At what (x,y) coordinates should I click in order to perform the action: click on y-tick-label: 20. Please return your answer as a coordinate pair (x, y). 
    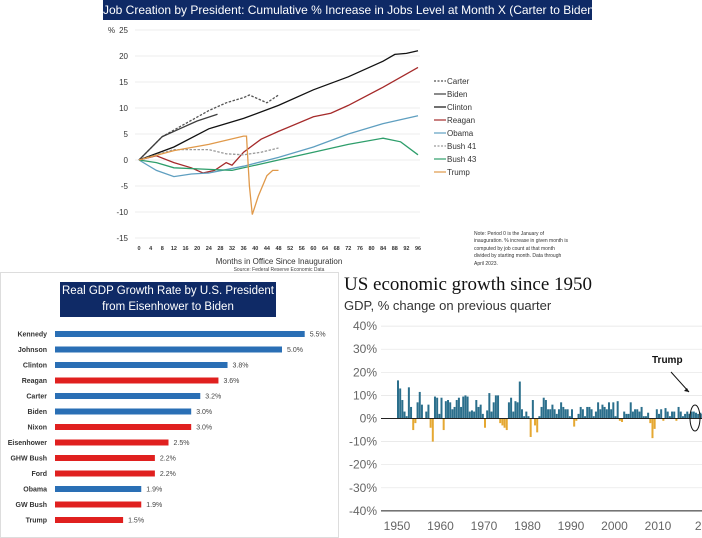
    Looking at the image, I should click on (123, 56).